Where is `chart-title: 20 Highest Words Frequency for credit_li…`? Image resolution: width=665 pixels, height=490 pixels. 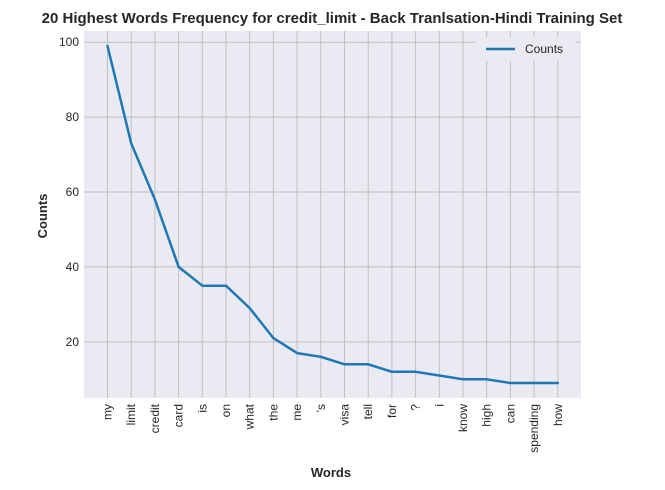 chart-title: 20 Highest Words Frequency for credit_li… is located at coordinates (332, 18).